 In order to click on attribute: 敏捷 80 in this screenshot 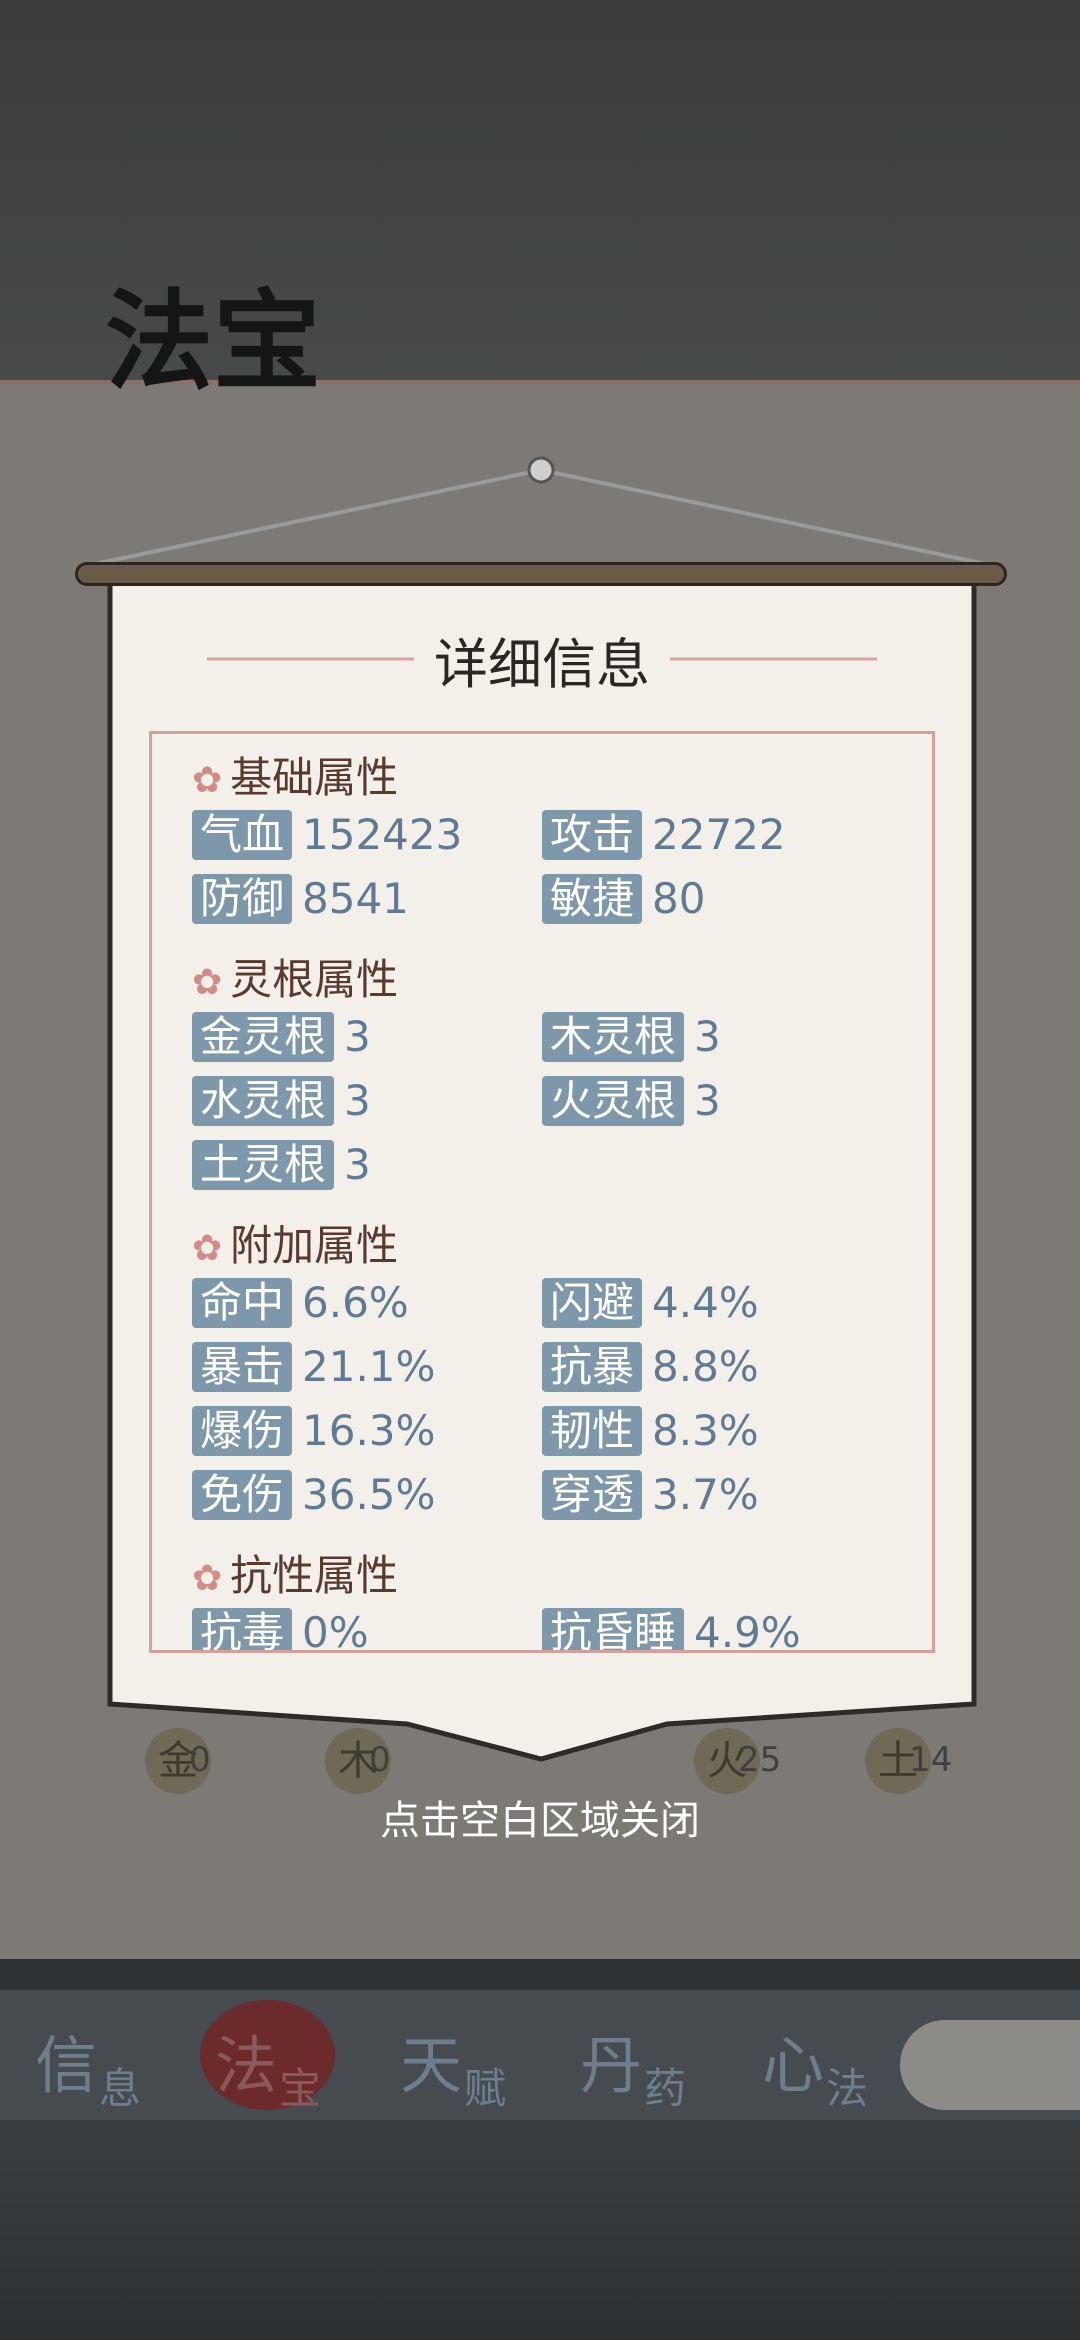, I will do `click(623, 899)`.